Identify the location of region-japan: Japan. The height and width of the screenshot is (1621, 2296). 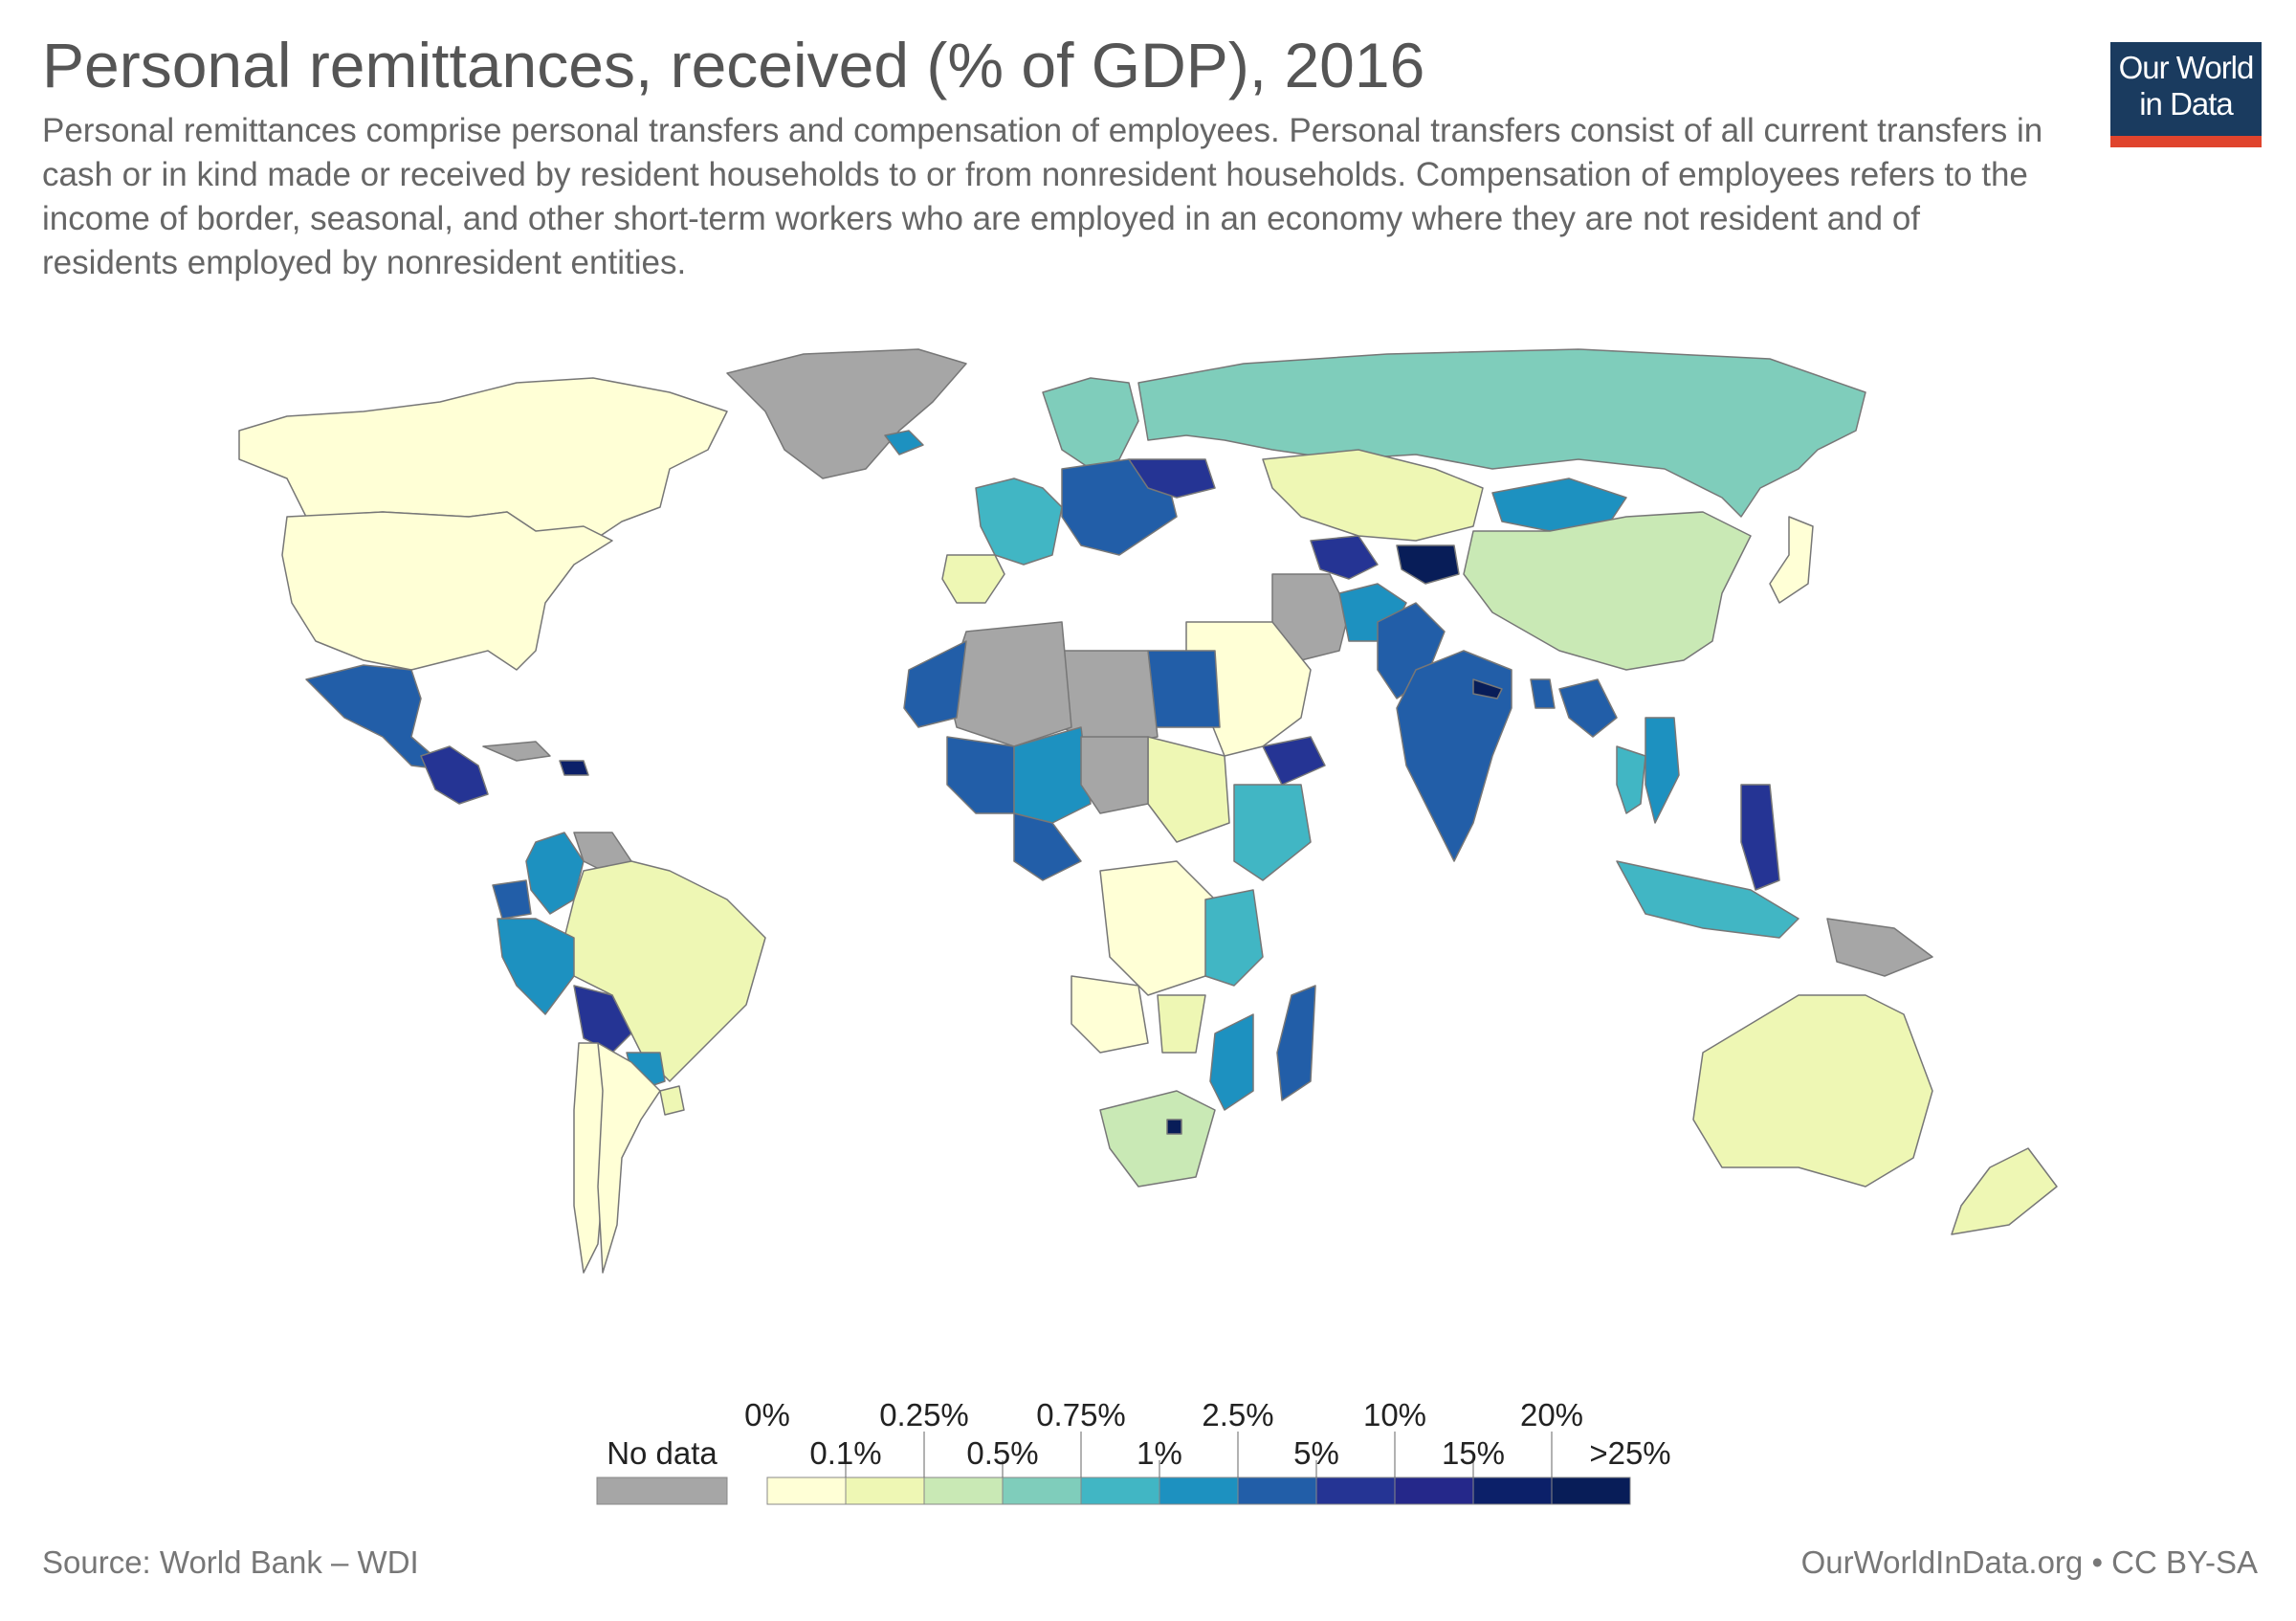
(1792, 560).